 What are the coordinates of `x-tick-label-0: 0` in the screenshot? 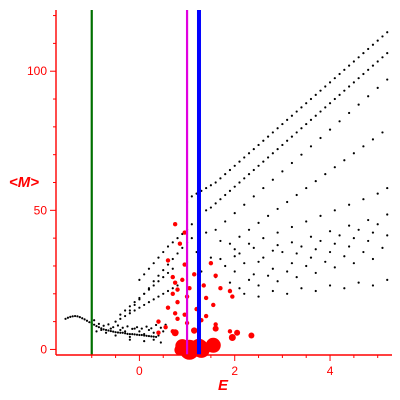 It's located at (139, 371).